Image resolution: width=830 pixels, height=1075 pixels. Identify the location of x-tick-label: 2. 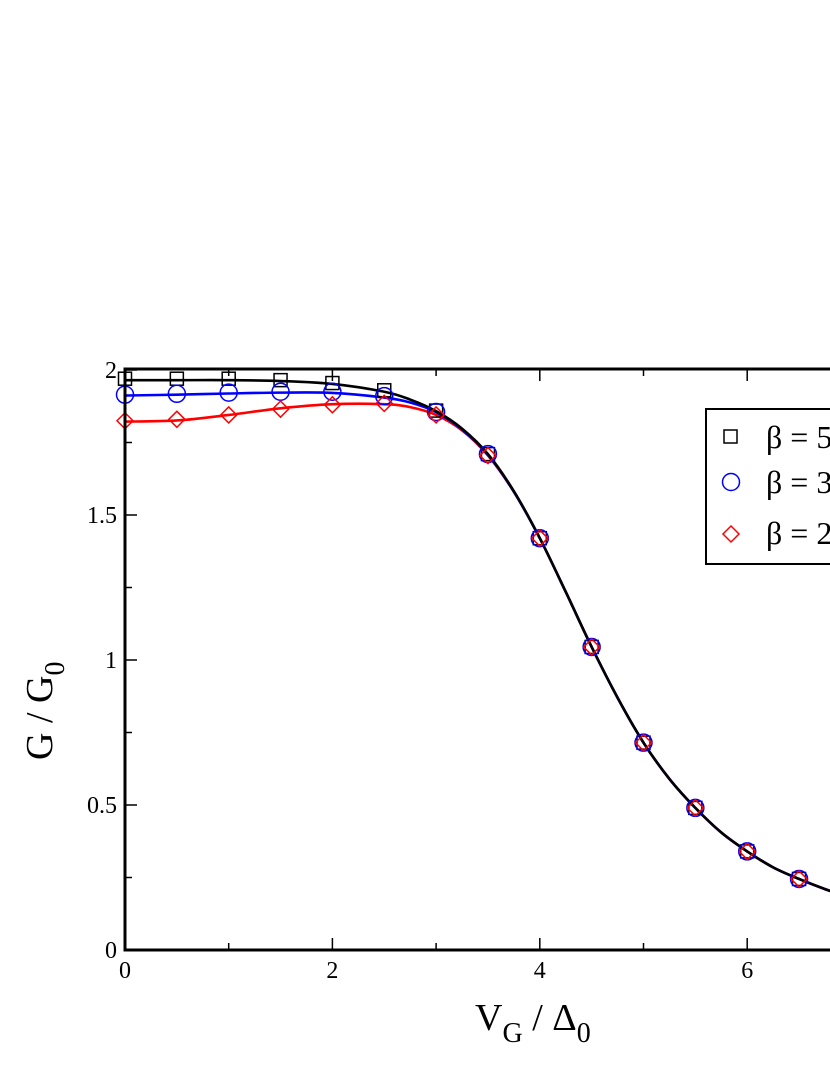
(332, 971).